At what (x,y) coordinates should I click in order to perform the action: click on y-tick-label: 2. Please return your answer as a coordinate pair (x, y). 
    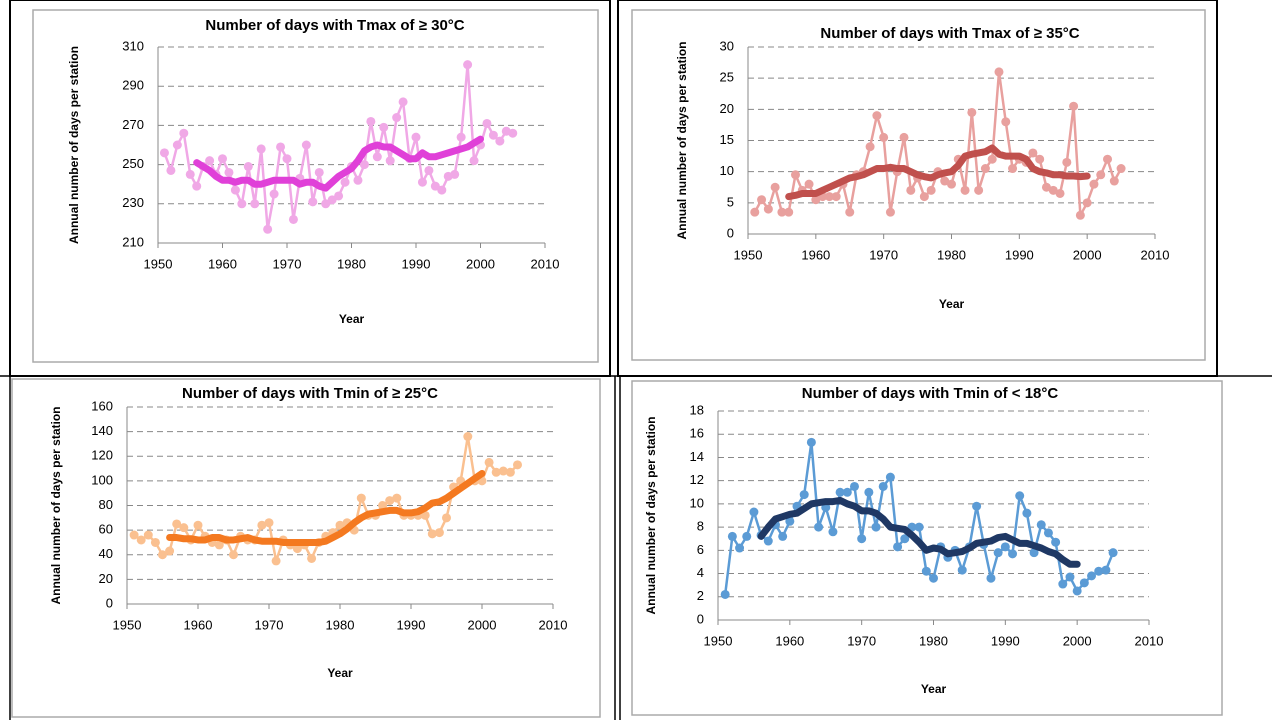
    Looking at the image, I should click on (700, 595).